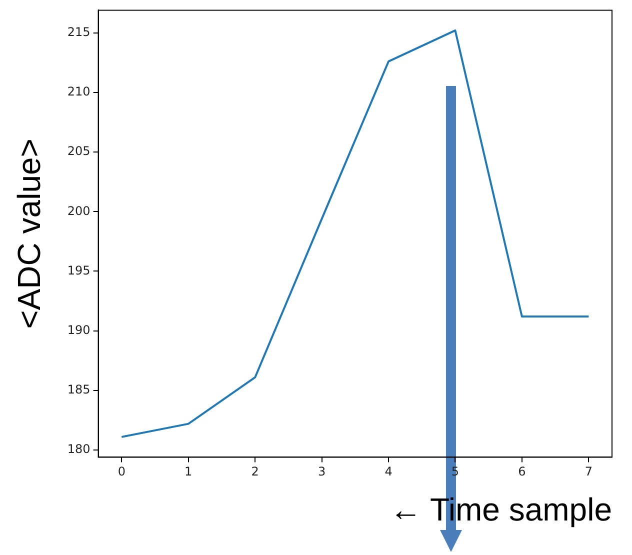 The image size is (632, 555). I want to click on y-tick-label: 195, so click(78, 270).